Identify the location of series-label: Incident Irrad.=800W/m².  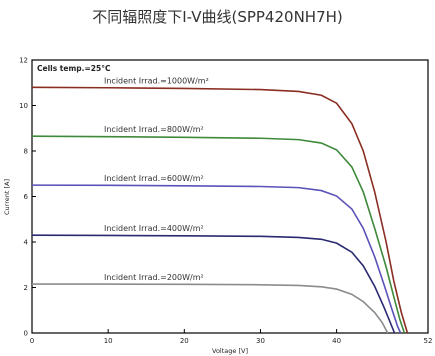
(154, 129).